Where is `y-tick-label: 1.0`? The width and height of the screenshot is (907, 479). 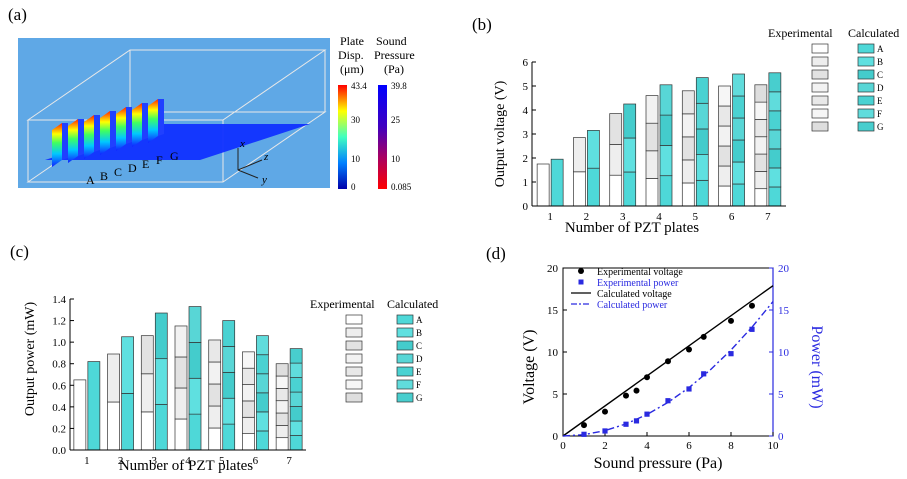 y-tick-label: 1.0 is located at coordinates (59, 343).